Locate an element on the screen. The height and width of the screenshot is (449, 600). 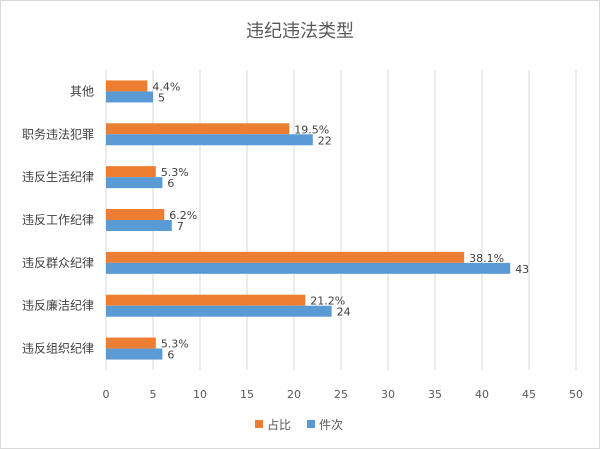
data-label-count: 7 is located at coordinates (180, 226).